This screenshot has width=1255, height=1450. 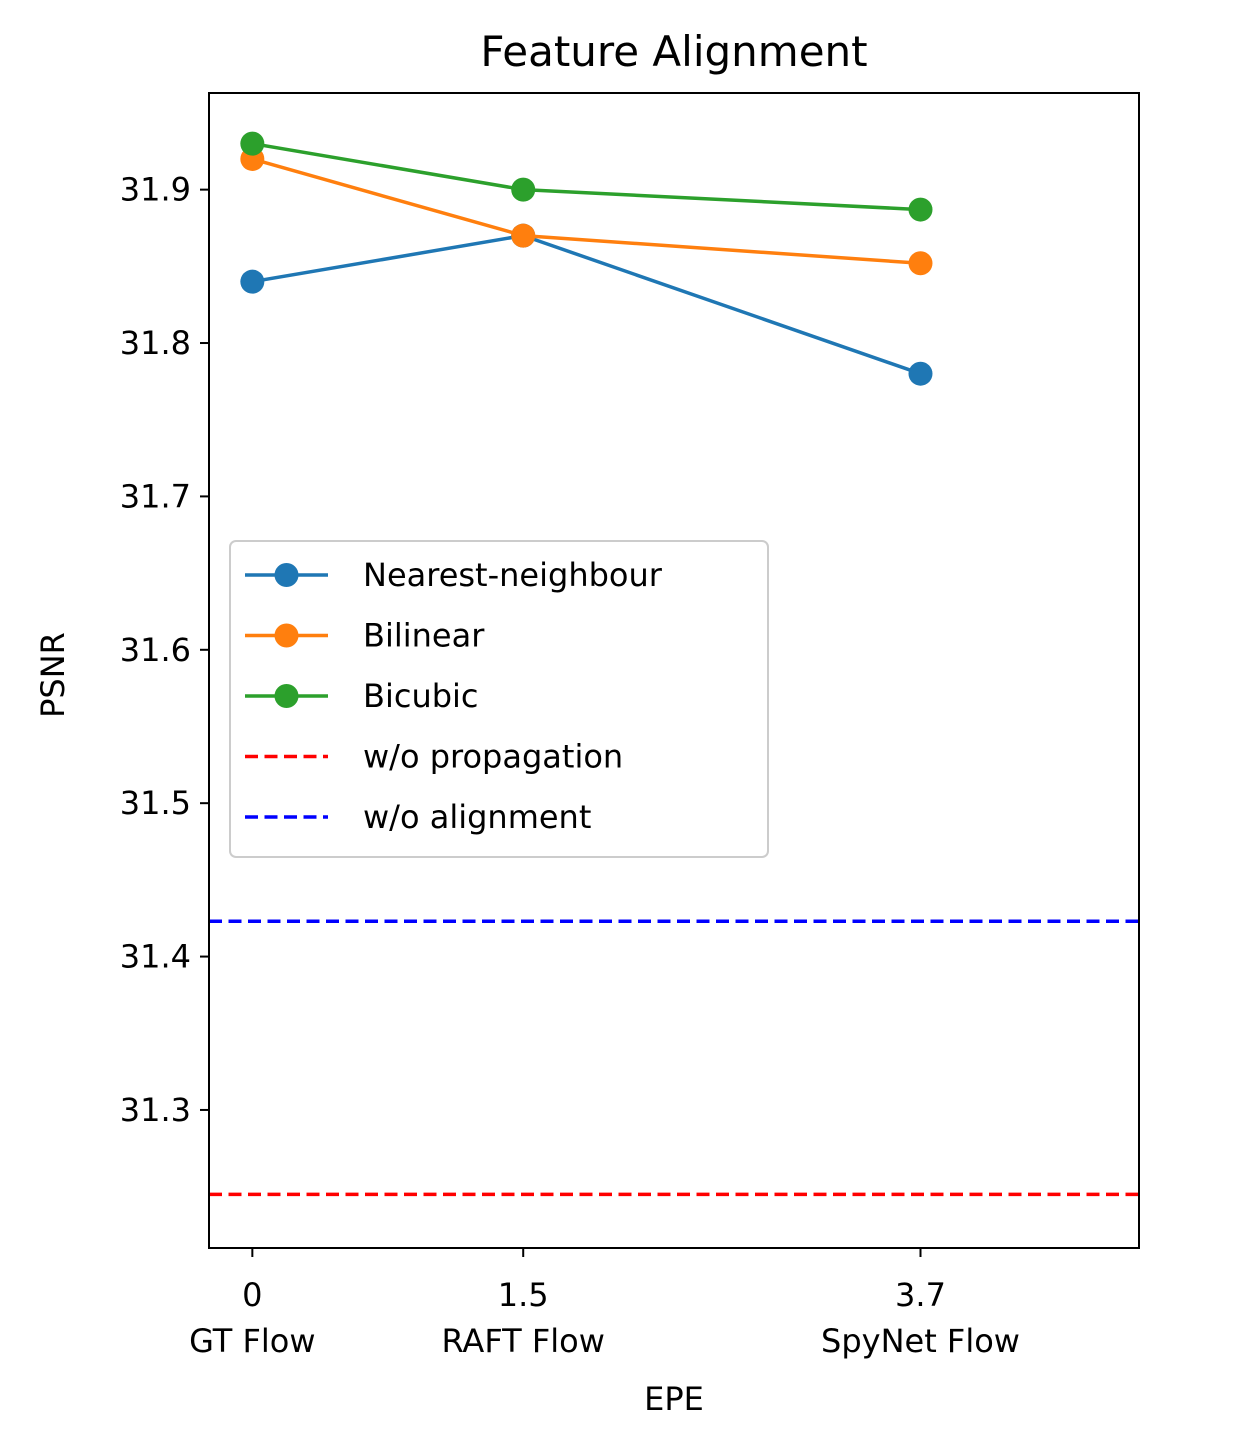 What do you see at coordinates (513, 575) in the screenshot?
I see `legend-label-0: Nearest-neighbour` at bounding box center [513, 575].